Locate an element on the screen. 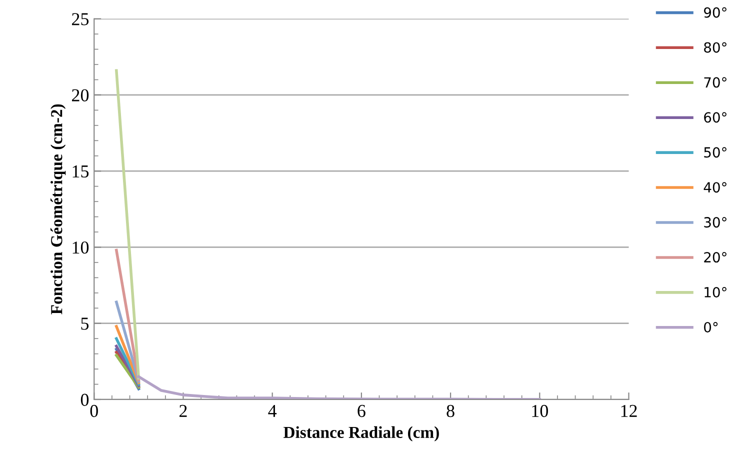  x-axis-title: Distance Radiale (cm) is located at coordinates (361, 434).